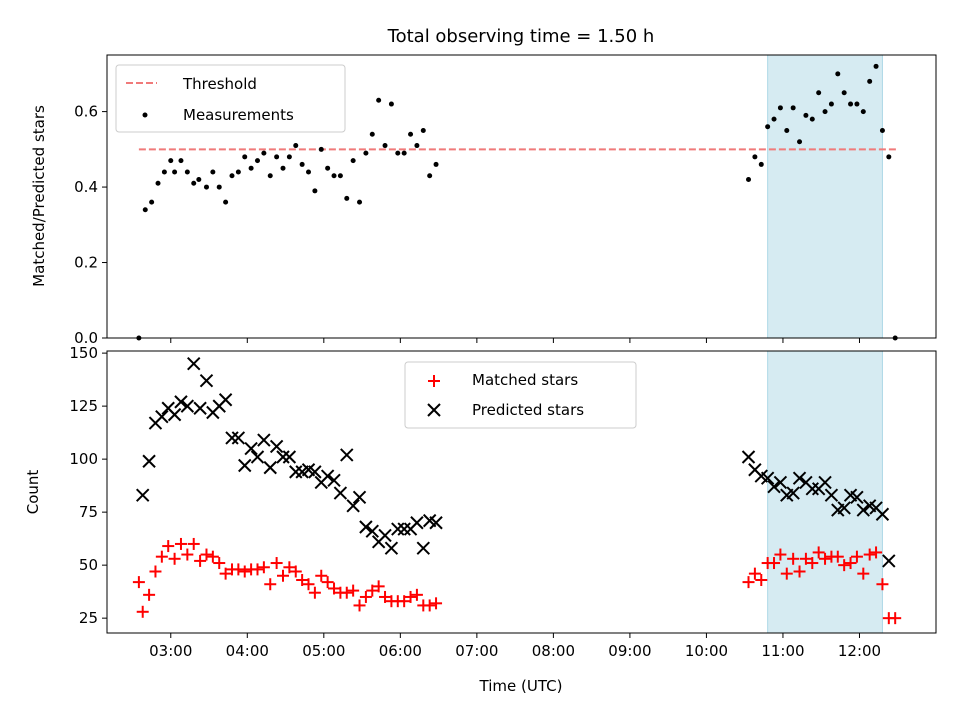  Describe the element at coordinates (83, 353) in the screenshot. I see `y-tick-label: 150` at that location.